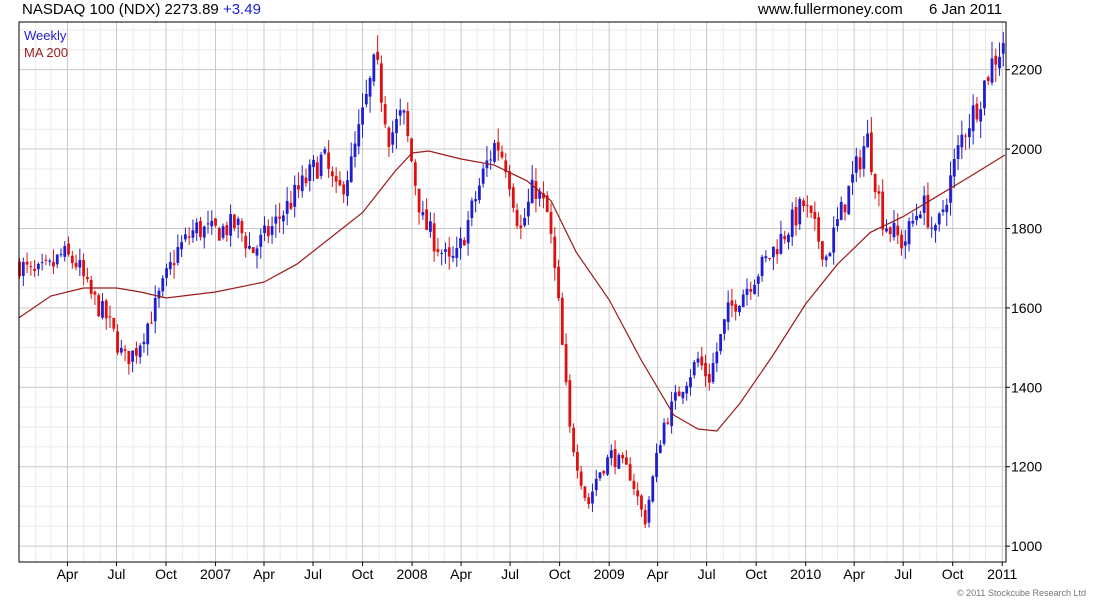  Describe the element at coordinates (609, 574) in the screenshot. I see `x-tick-label: 2009` at that location.